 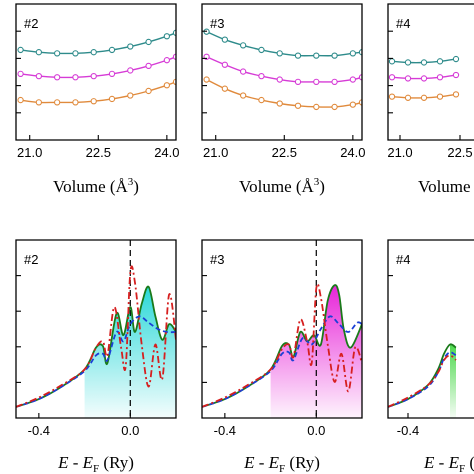 I want to click on panel-label: #2, so click(x=31, y=23).